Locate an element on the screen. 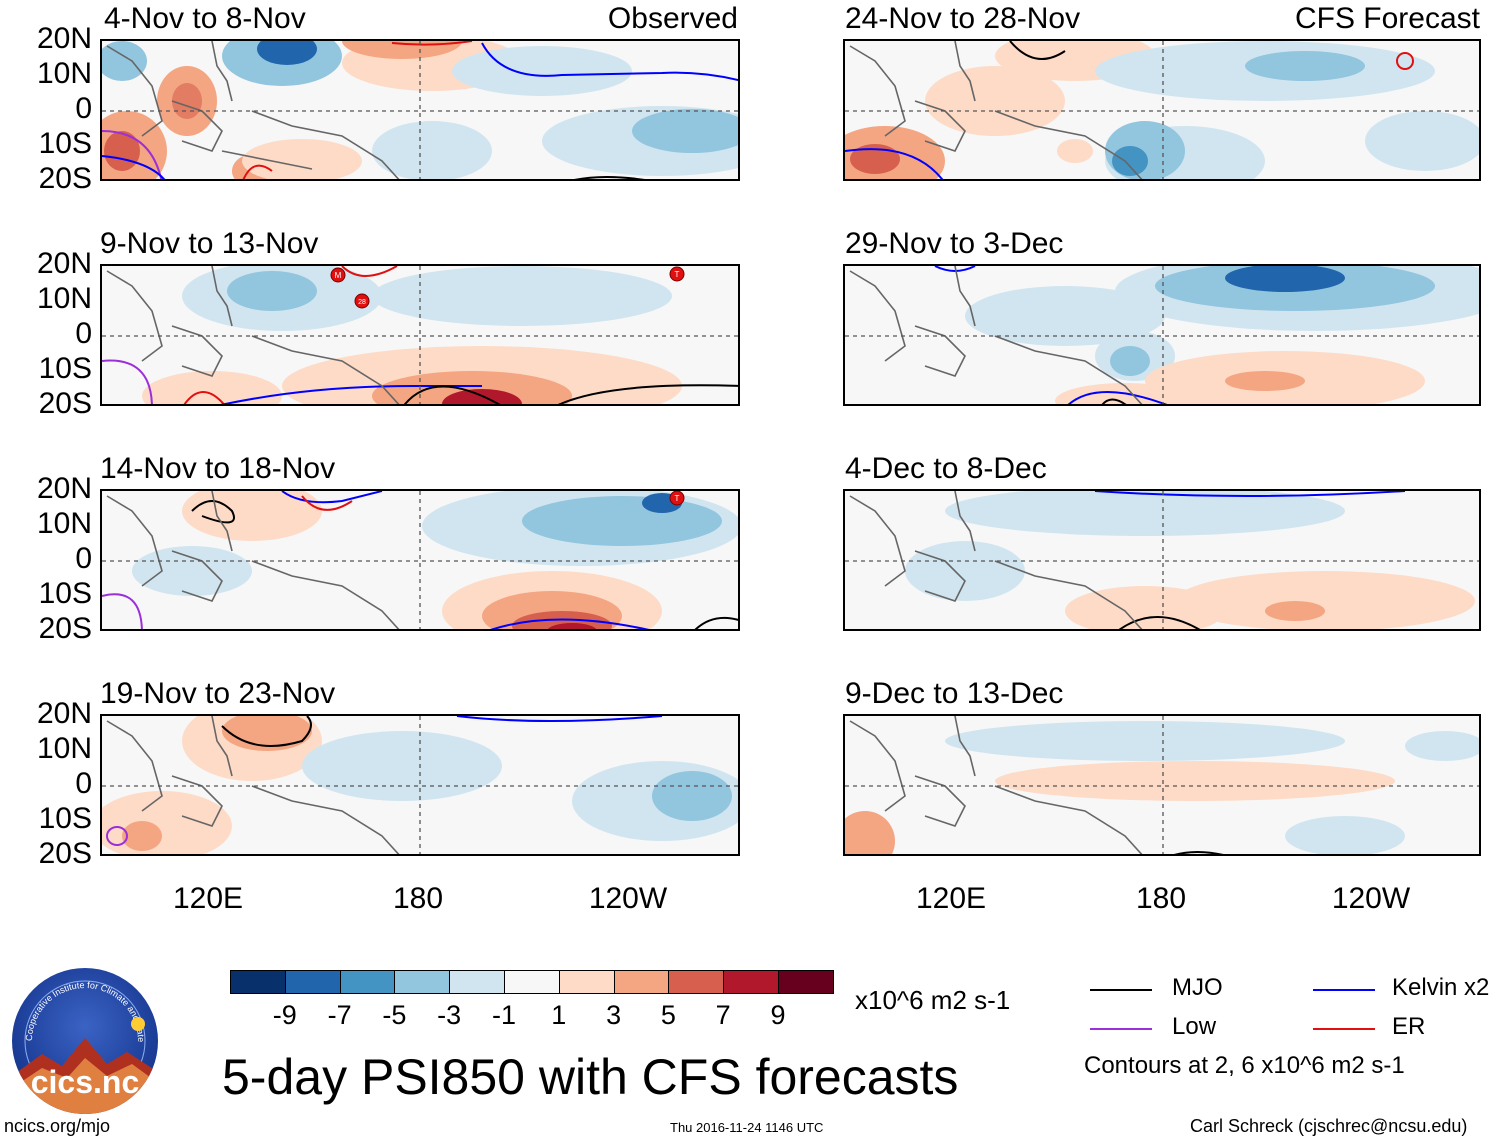 Image resolution: width=1510 pixels, height=1142 pixels. panel-title-left-4: 19-Nov to 23-Nov is located at coordinates (218, 693).